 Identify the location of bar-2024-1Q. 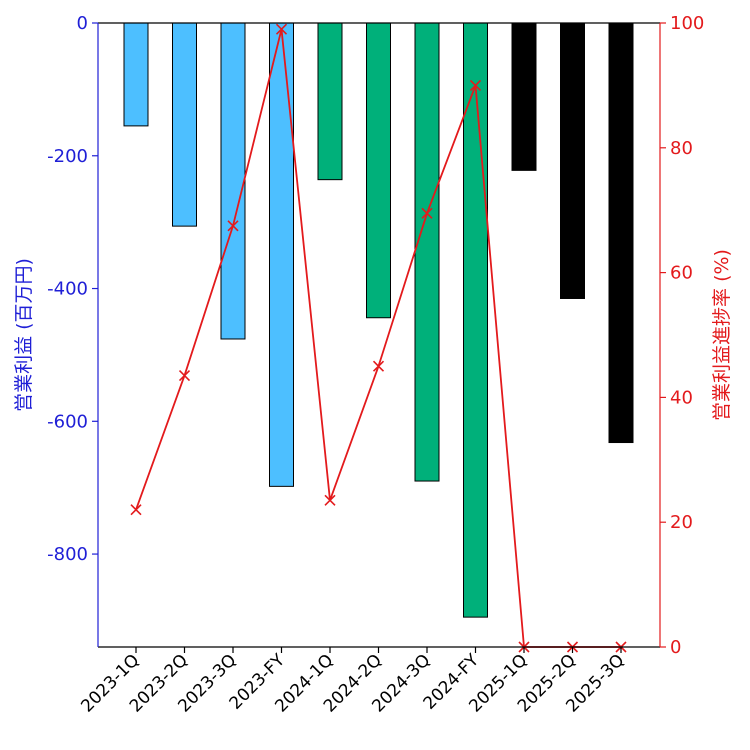
(330, 101).